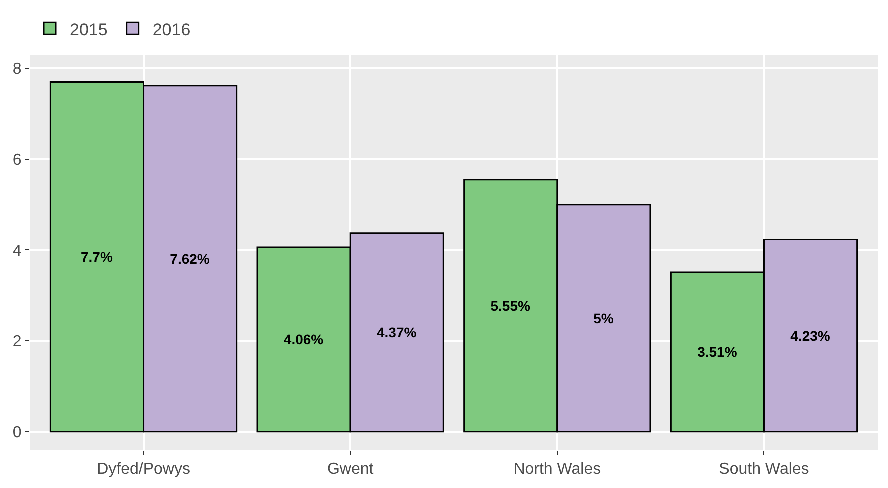 The height and width of the screenshot is (488, 888). What do you see at coordinates (17, 433) in the screenshot?
I see `y-tick-label: 0` at bounding box center [17, 433].